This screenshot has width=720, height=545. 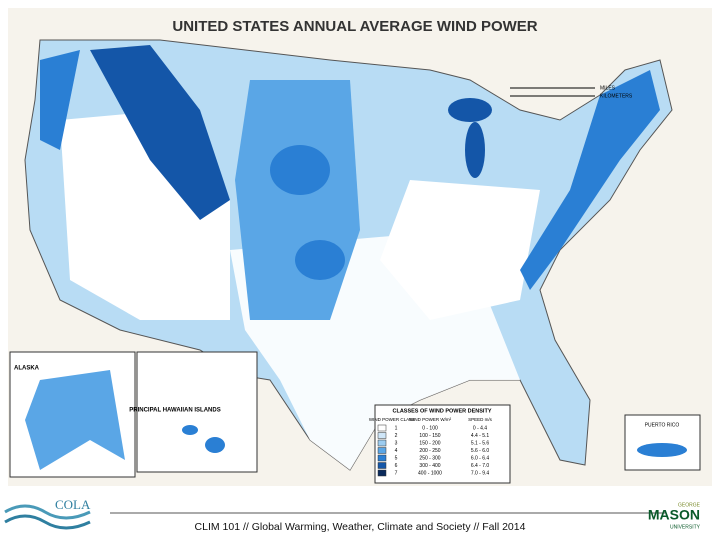 I want to click on cola-logo: COLA, so click(x=73, y=504).